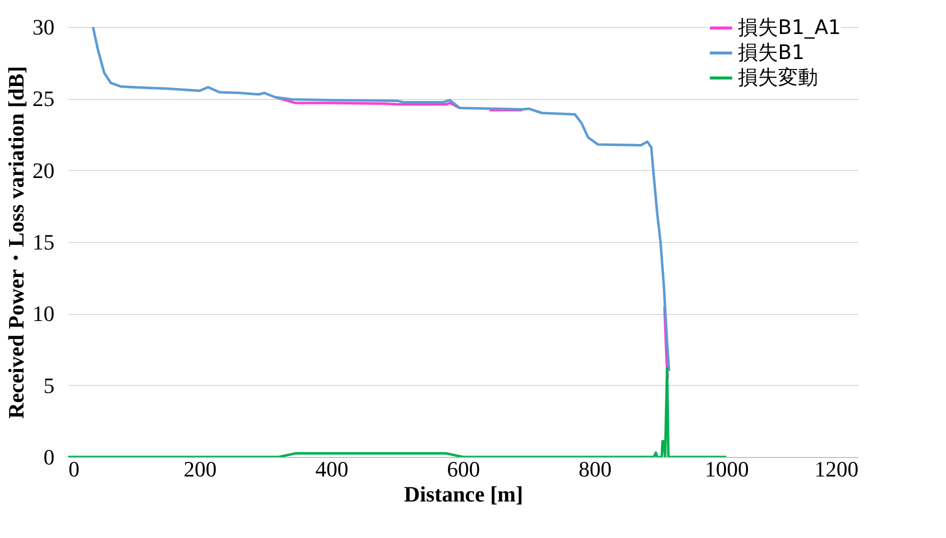 The height and width of the screenshot is (538, 946). What do you see at coordinates (43, 99) in the screenshot?
I see `y-tick-label: 25` at bounding box center [43, 99].